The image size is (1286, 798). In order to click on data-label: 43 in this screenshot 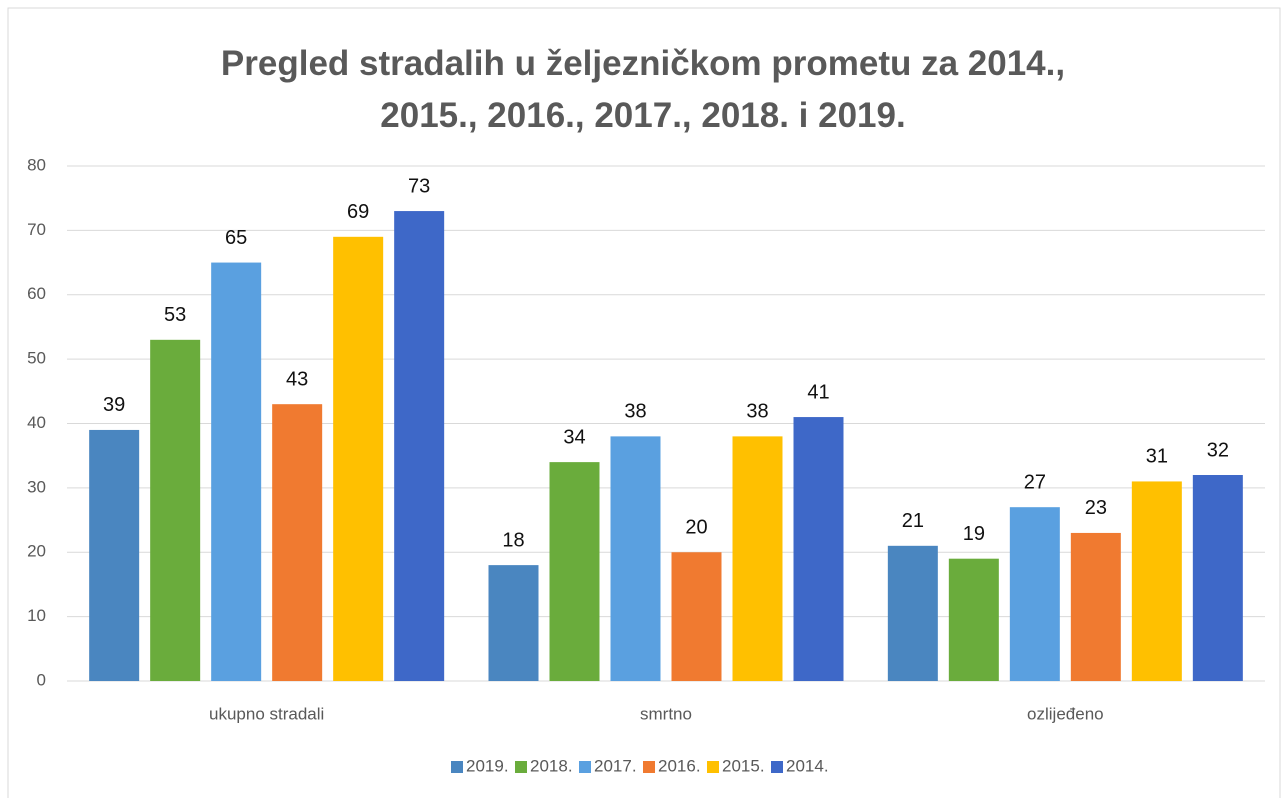, I will do `click(297, 379)`.